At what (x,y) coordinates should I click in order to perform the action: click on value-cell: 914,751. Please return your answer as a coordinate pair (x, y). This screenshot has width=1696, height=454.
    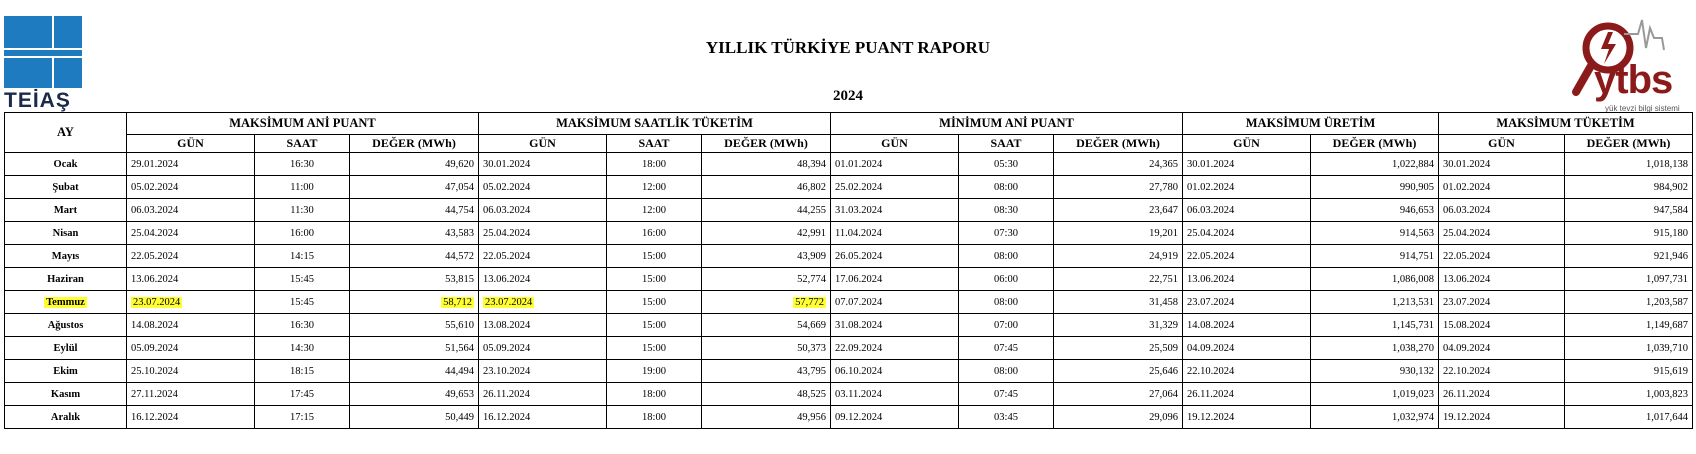
    Looking at the image, I should click on (1374, 256).